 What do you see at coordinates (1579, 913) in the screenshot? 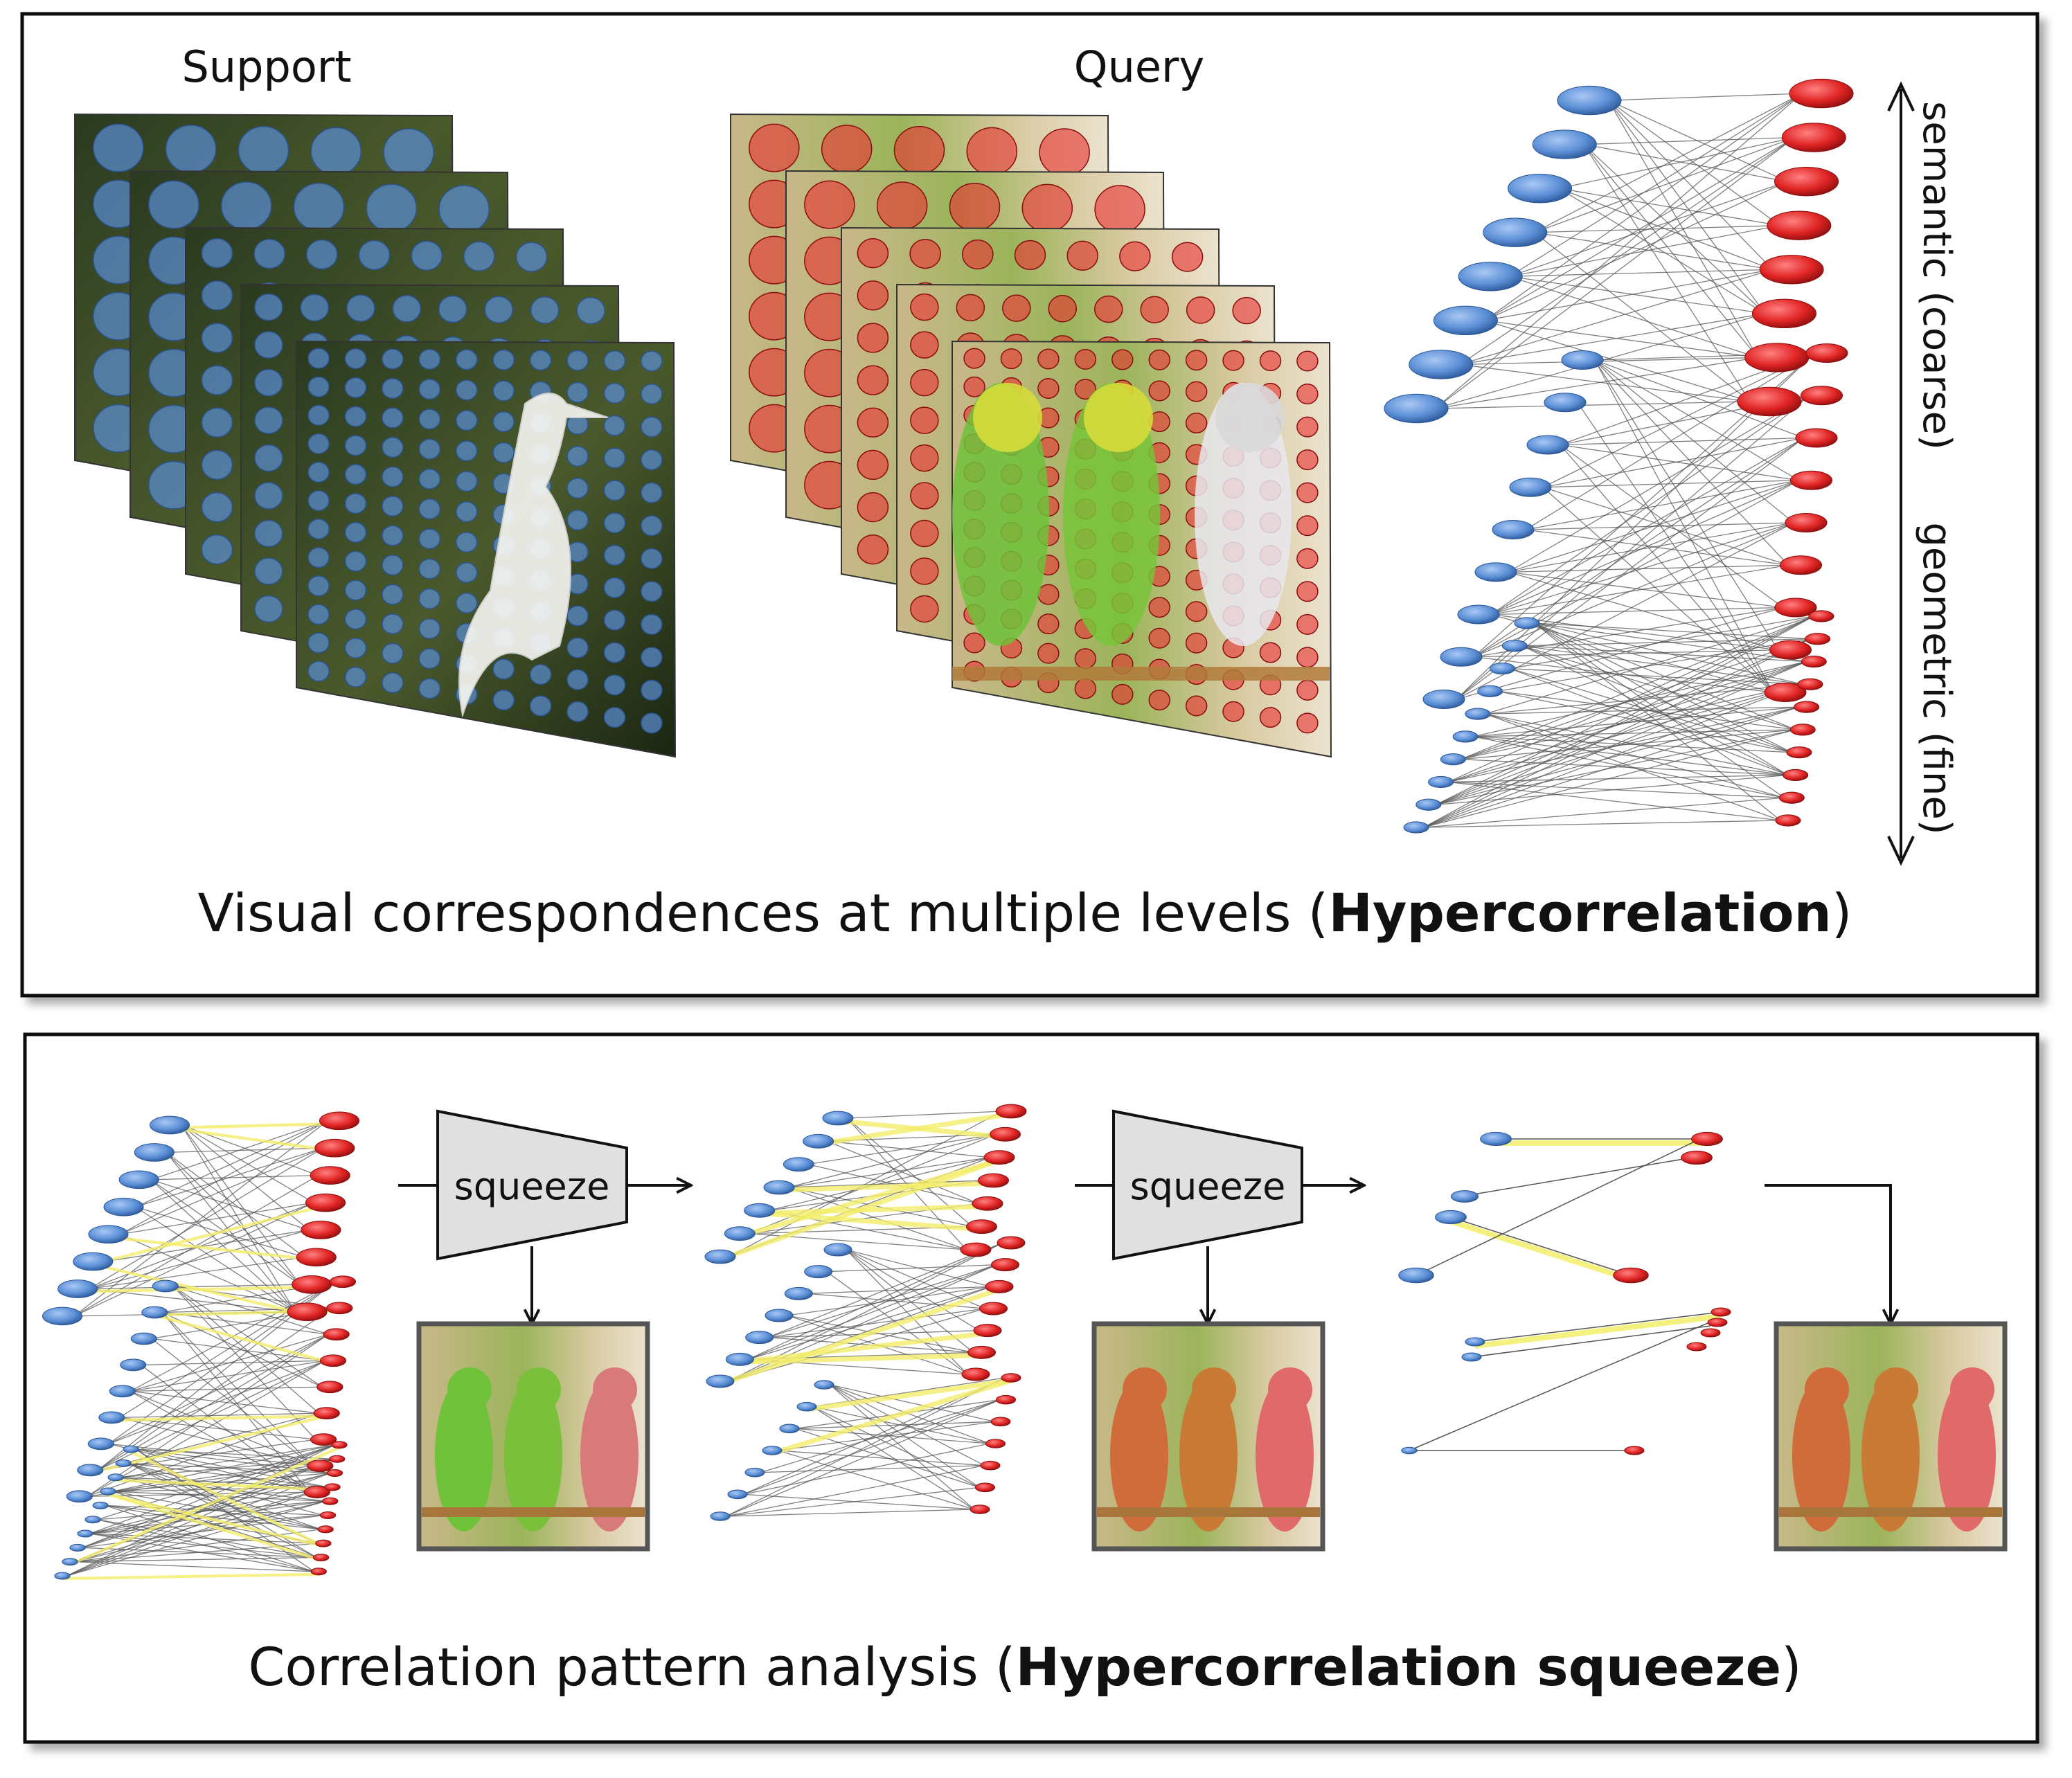
I see `top-caption-bold: Hypercorrelation` at bounding box center [1579, 913].